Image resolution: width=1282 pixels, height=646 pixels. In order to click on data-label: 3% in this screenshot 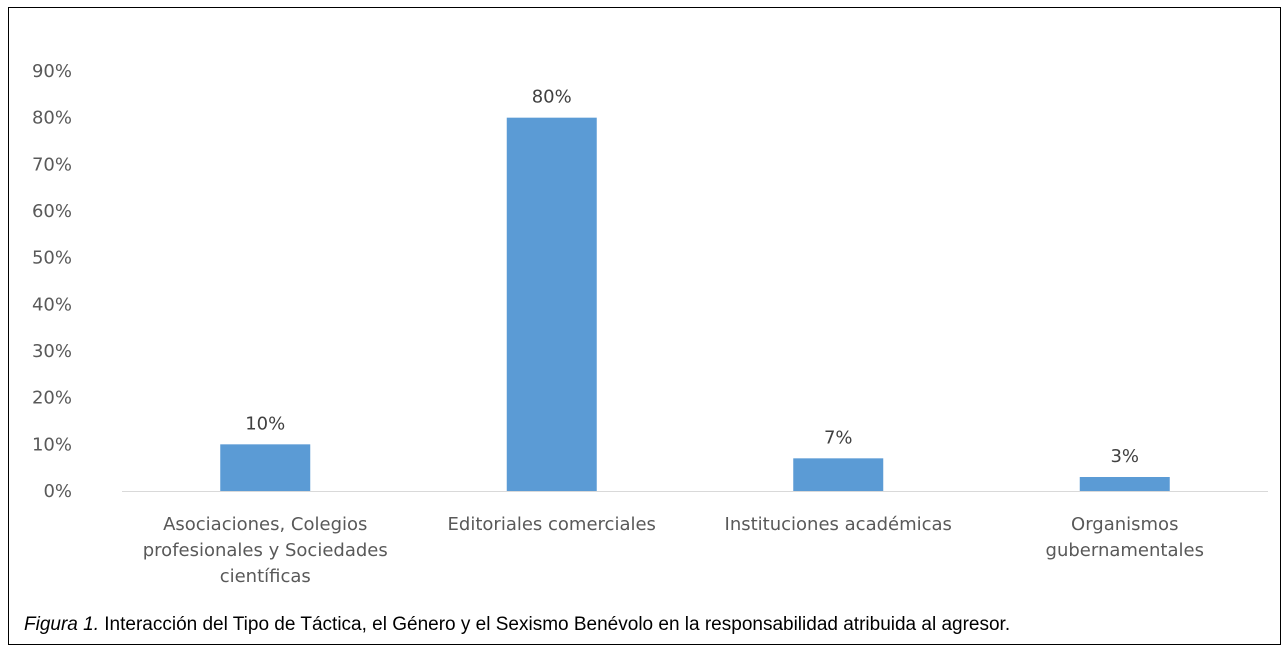, I will do `click(1124, 456)`.